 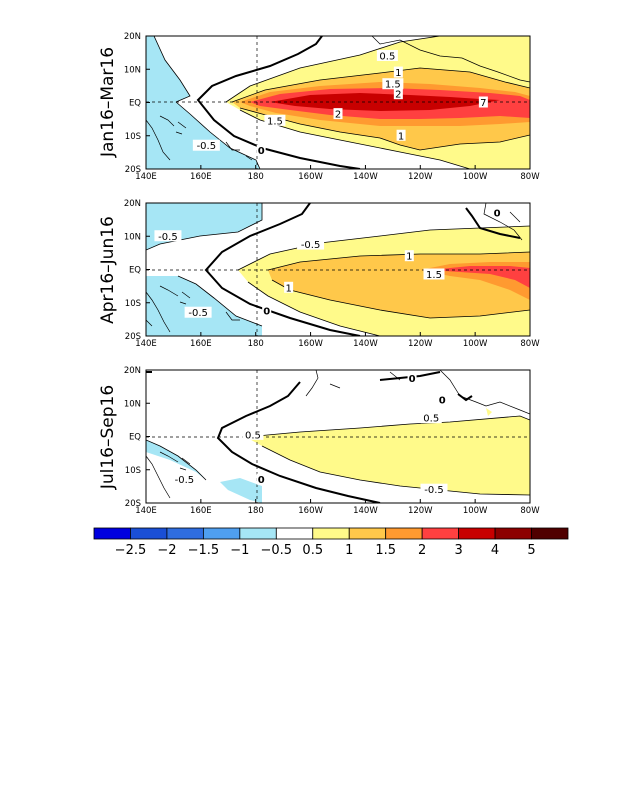 I want to click on x-tick-label: 140E, so click(x=146, y=511).